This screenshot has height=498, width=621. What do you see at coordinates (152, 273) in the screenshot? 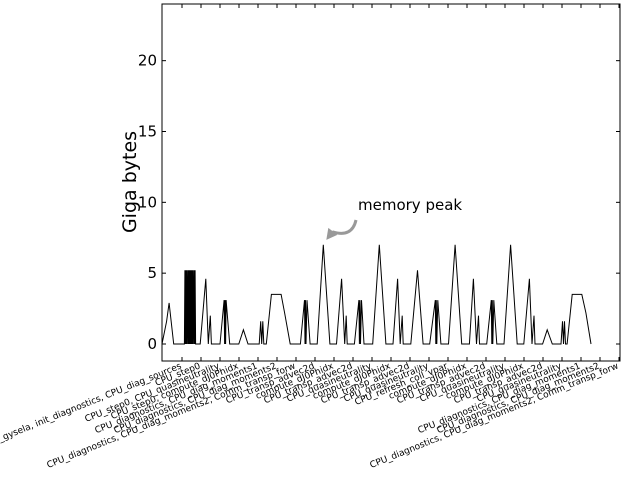
I see `y-tick-label: 5` at bounding box center [152, 273].